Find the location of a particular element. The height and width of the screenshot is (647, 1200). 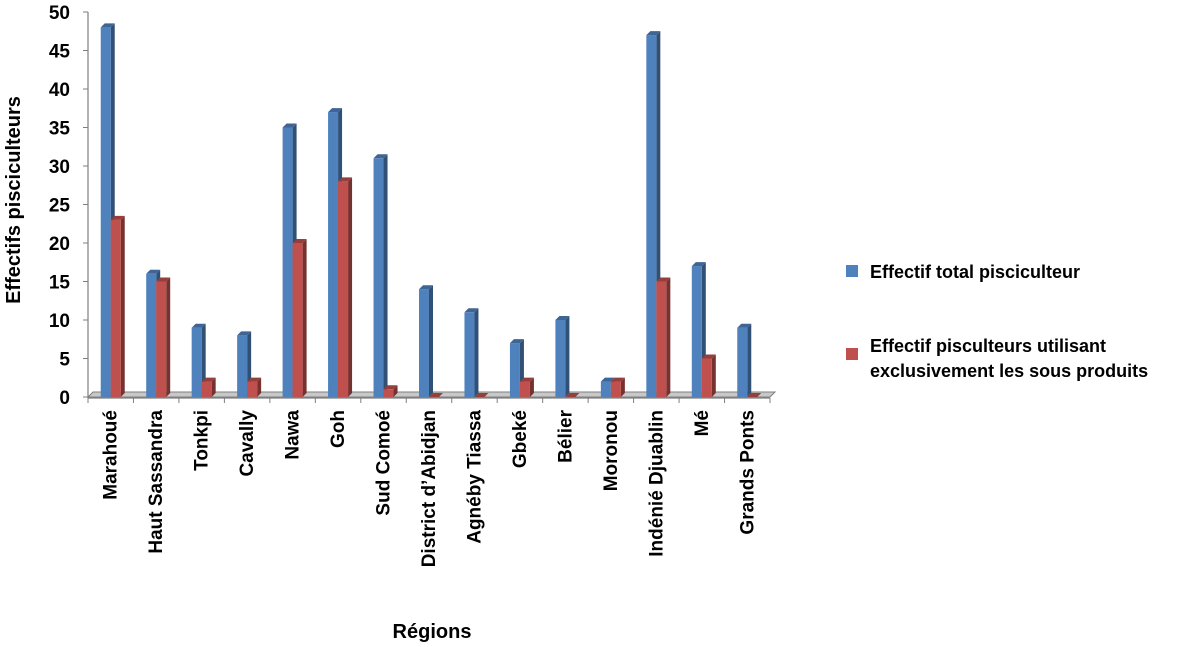

y-tick-label: 45 is located at coordinates (60, 52).